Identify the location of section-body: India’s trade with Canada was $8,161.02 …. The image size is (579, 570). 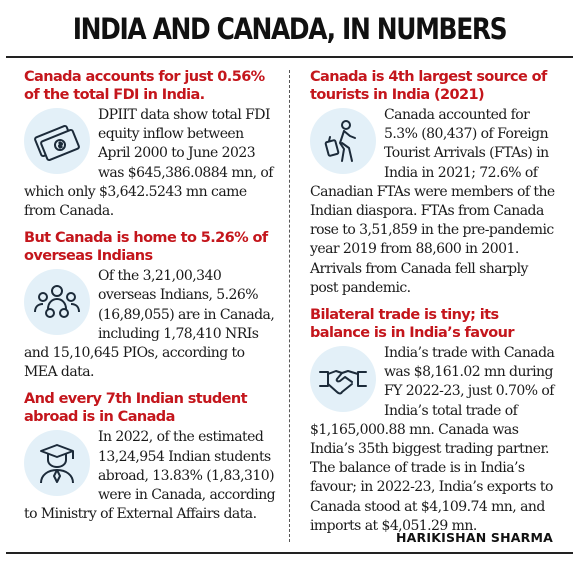
(432, 439).